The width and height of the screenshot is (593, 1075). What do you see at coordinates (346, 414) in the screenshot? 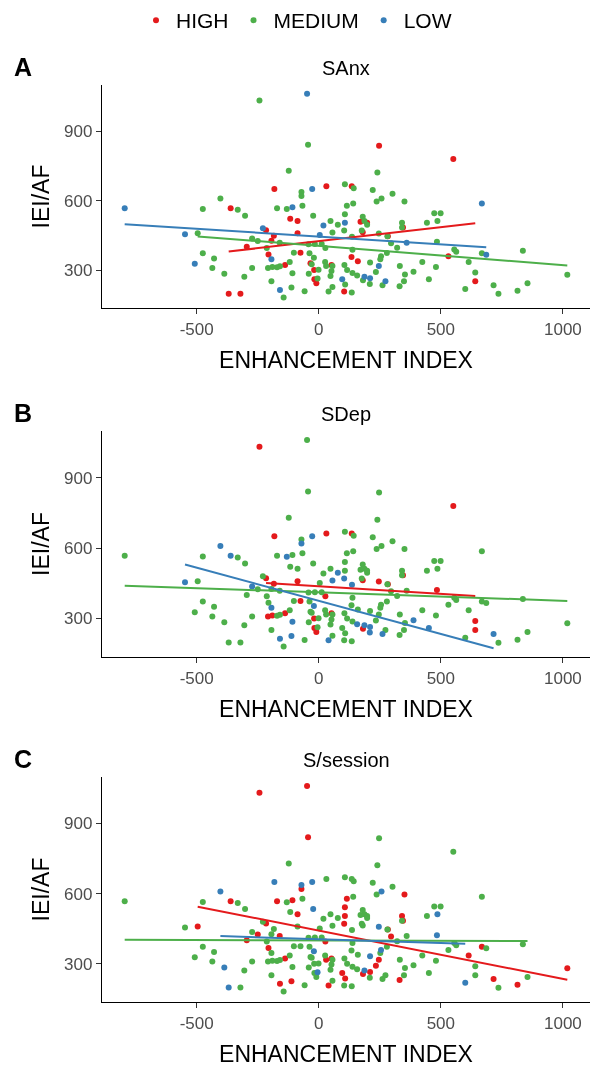
I see `chart-title: SDep` at bounding box center [346, 414].